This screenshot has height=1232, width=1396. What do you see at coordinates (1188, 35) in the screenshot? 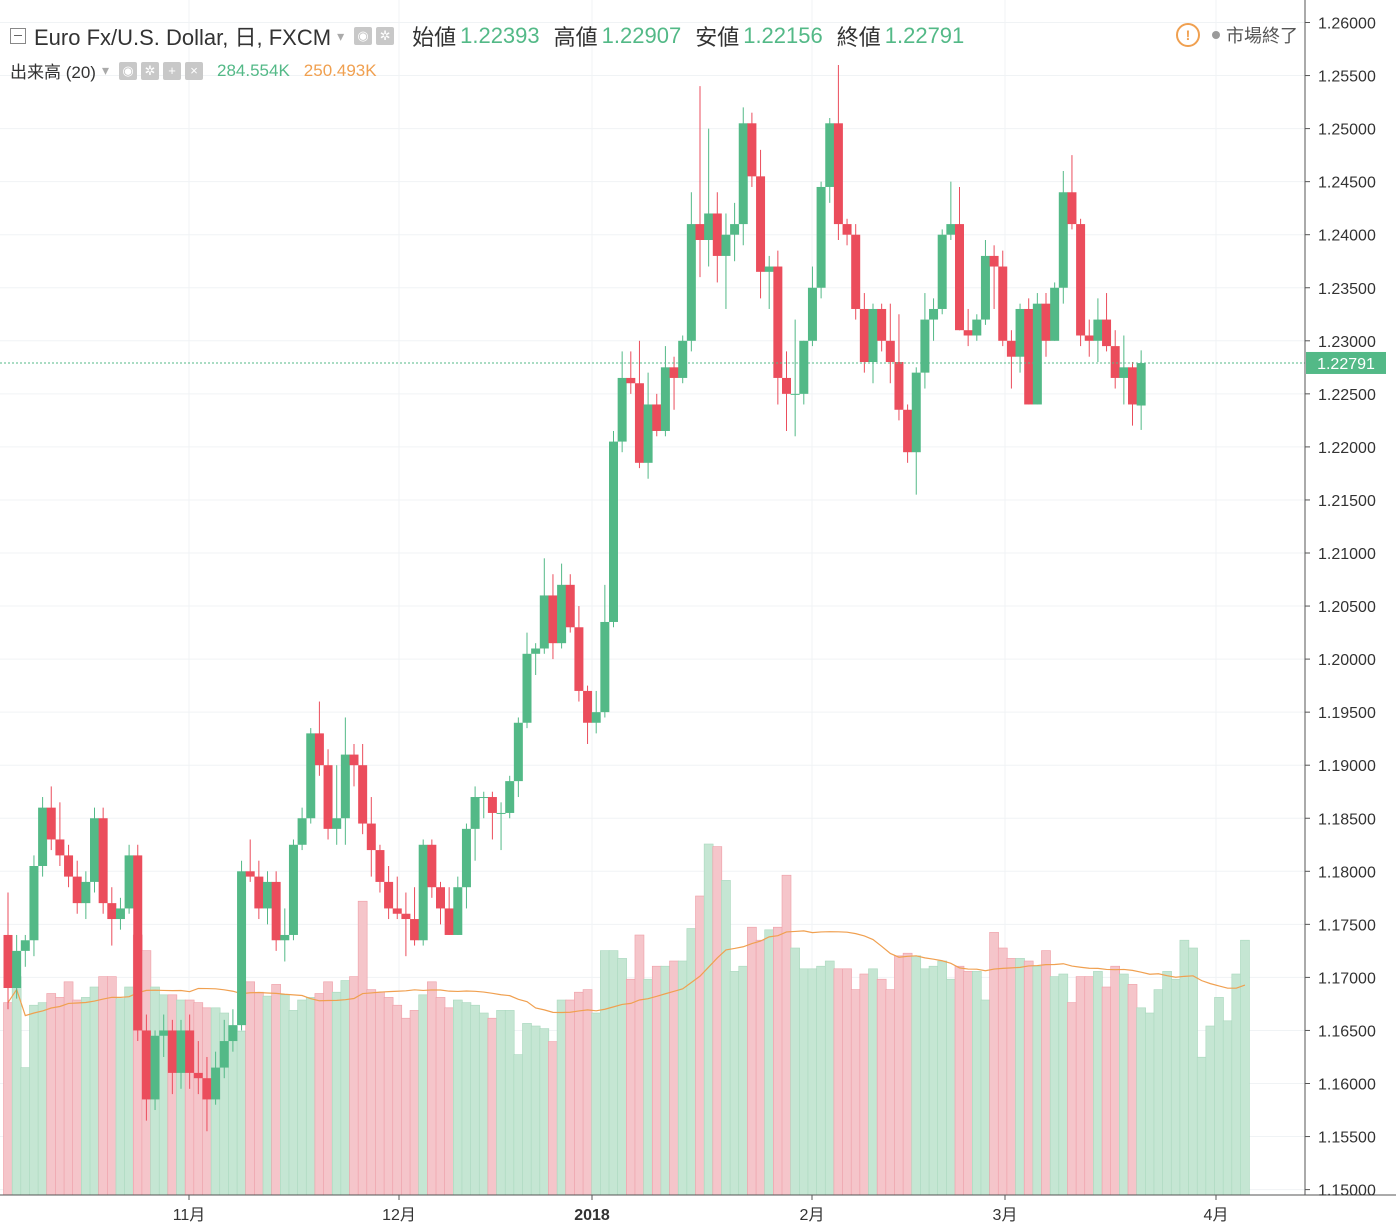
I see `warning-icon: !` at bounding box center [1188, 35].